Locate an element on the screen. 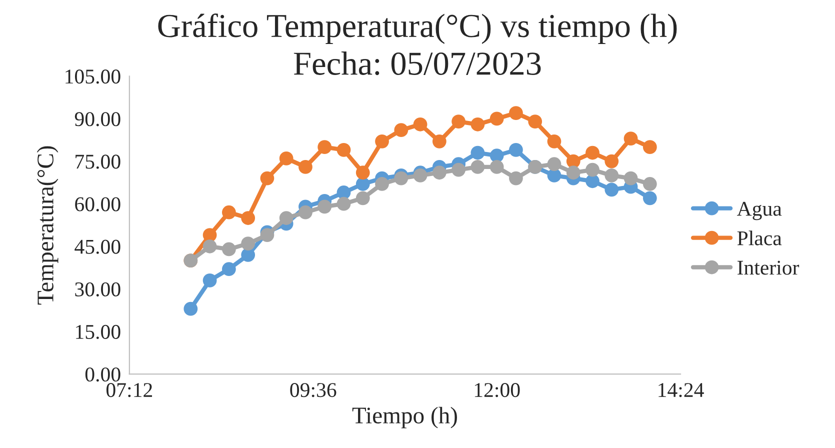  y-tick-label: 90.00 is located at coordinates (97, 119).